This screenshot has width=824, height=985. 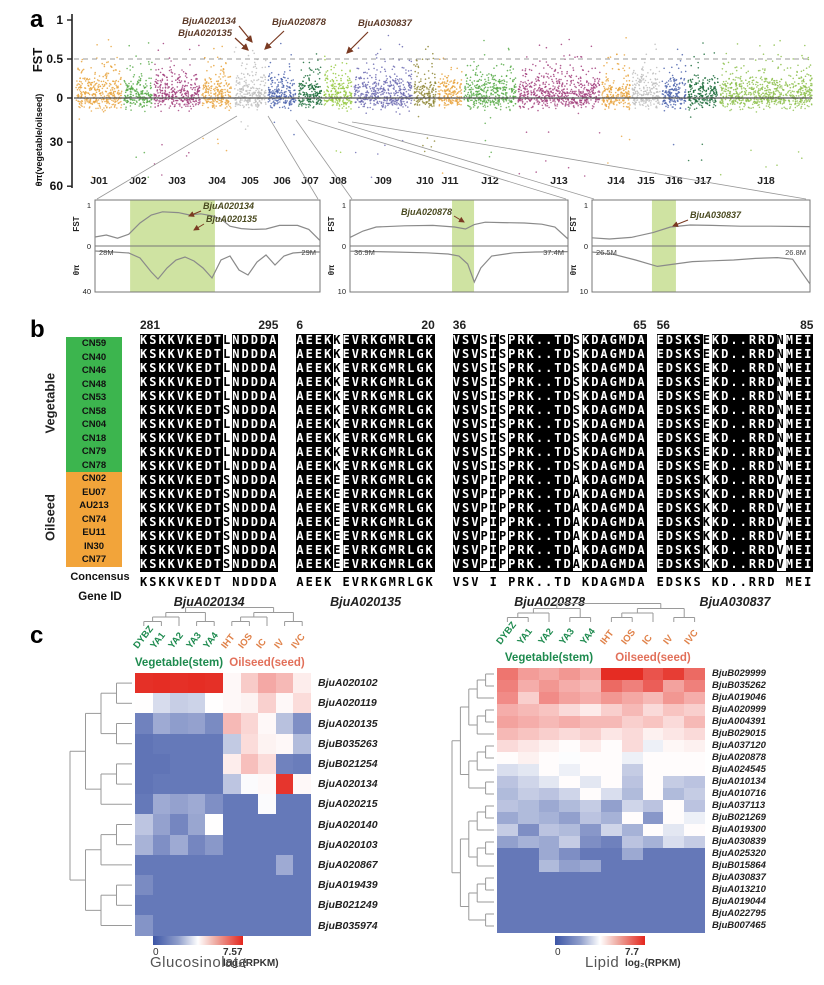 I want to click on sequence-row: VSVSISPRK..TDSKDAGMDA, so click(x=549, y=424).